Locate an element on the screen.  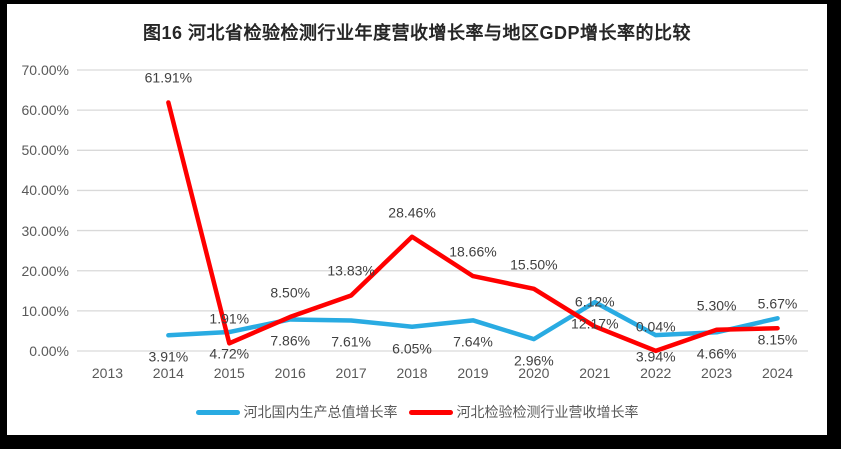
x-axis-label: 2021 is located at coordinates (595, 373).